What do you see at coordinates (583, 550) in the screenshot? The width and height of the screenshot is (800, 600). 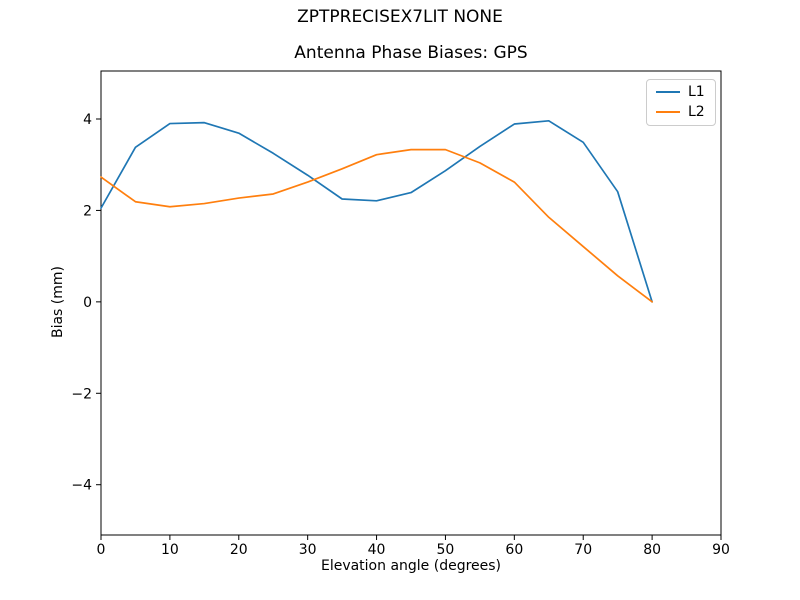 I see `x-tick-label: 70` at bounding box center [583, 550].